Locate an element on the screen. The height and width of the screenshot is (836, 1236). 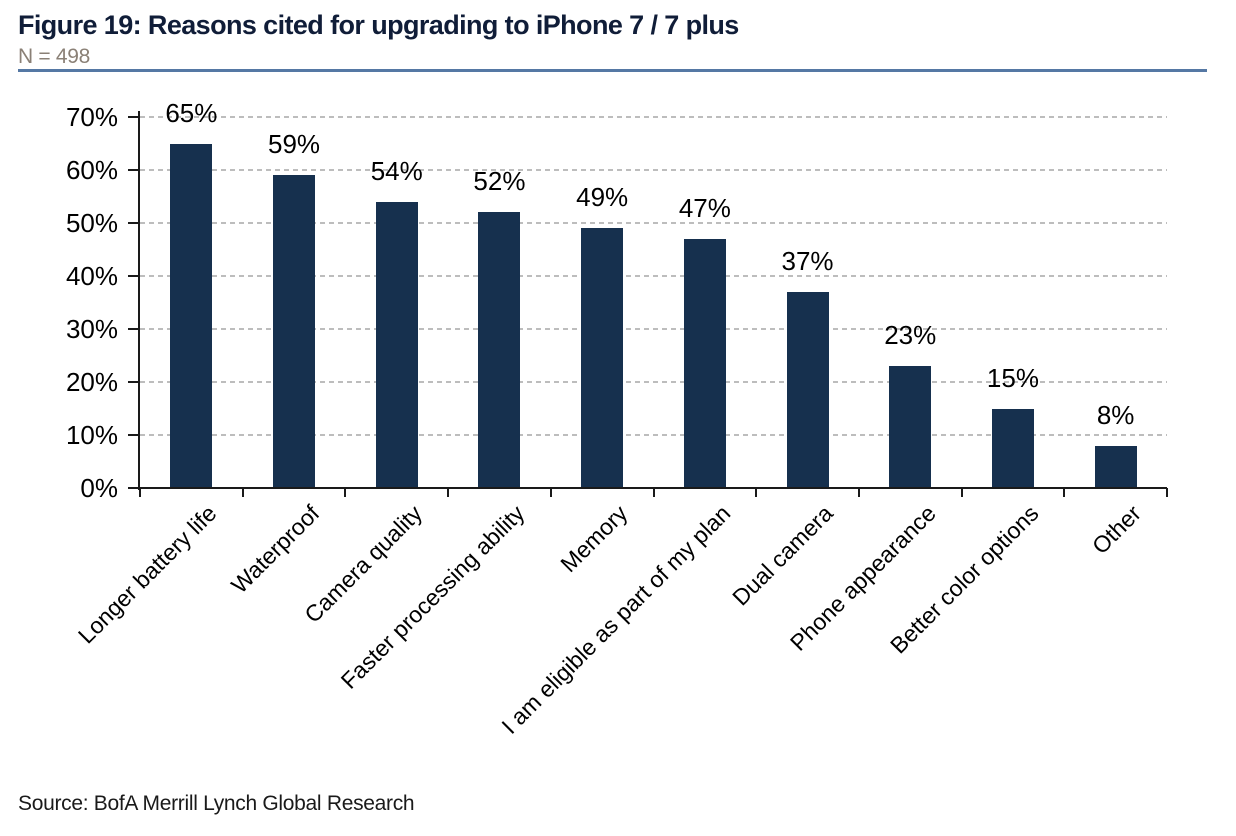
y-axis-label-10: 10% is located at coordinates (91, 435).